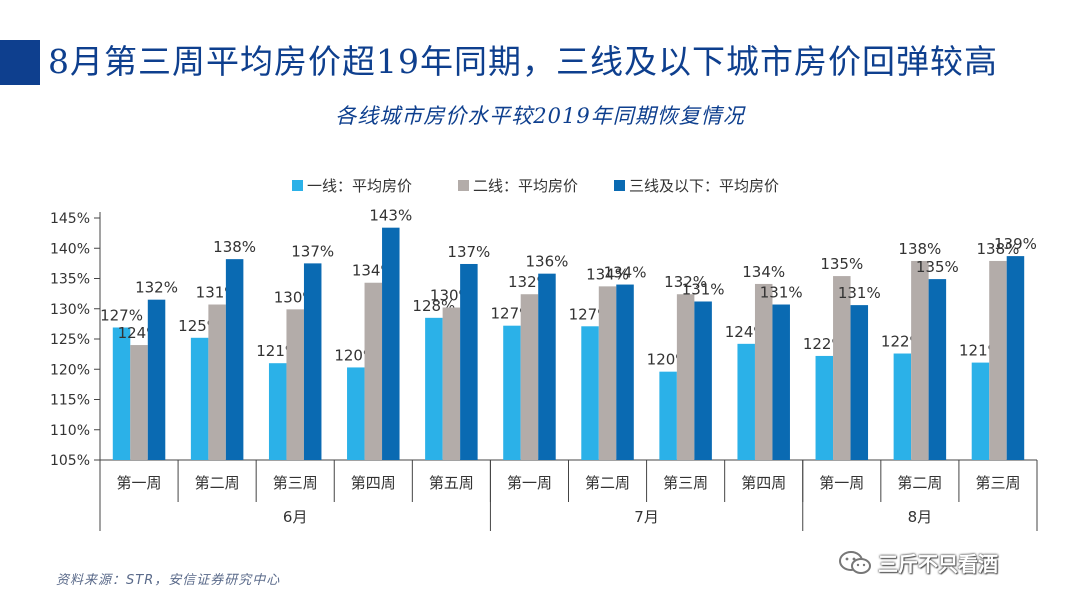 The width and height of the screenshot is (1080, 608). Describe the element at coordinates (70, 431) in the screenshot. I see `y-tick-label: 110%` at that location.